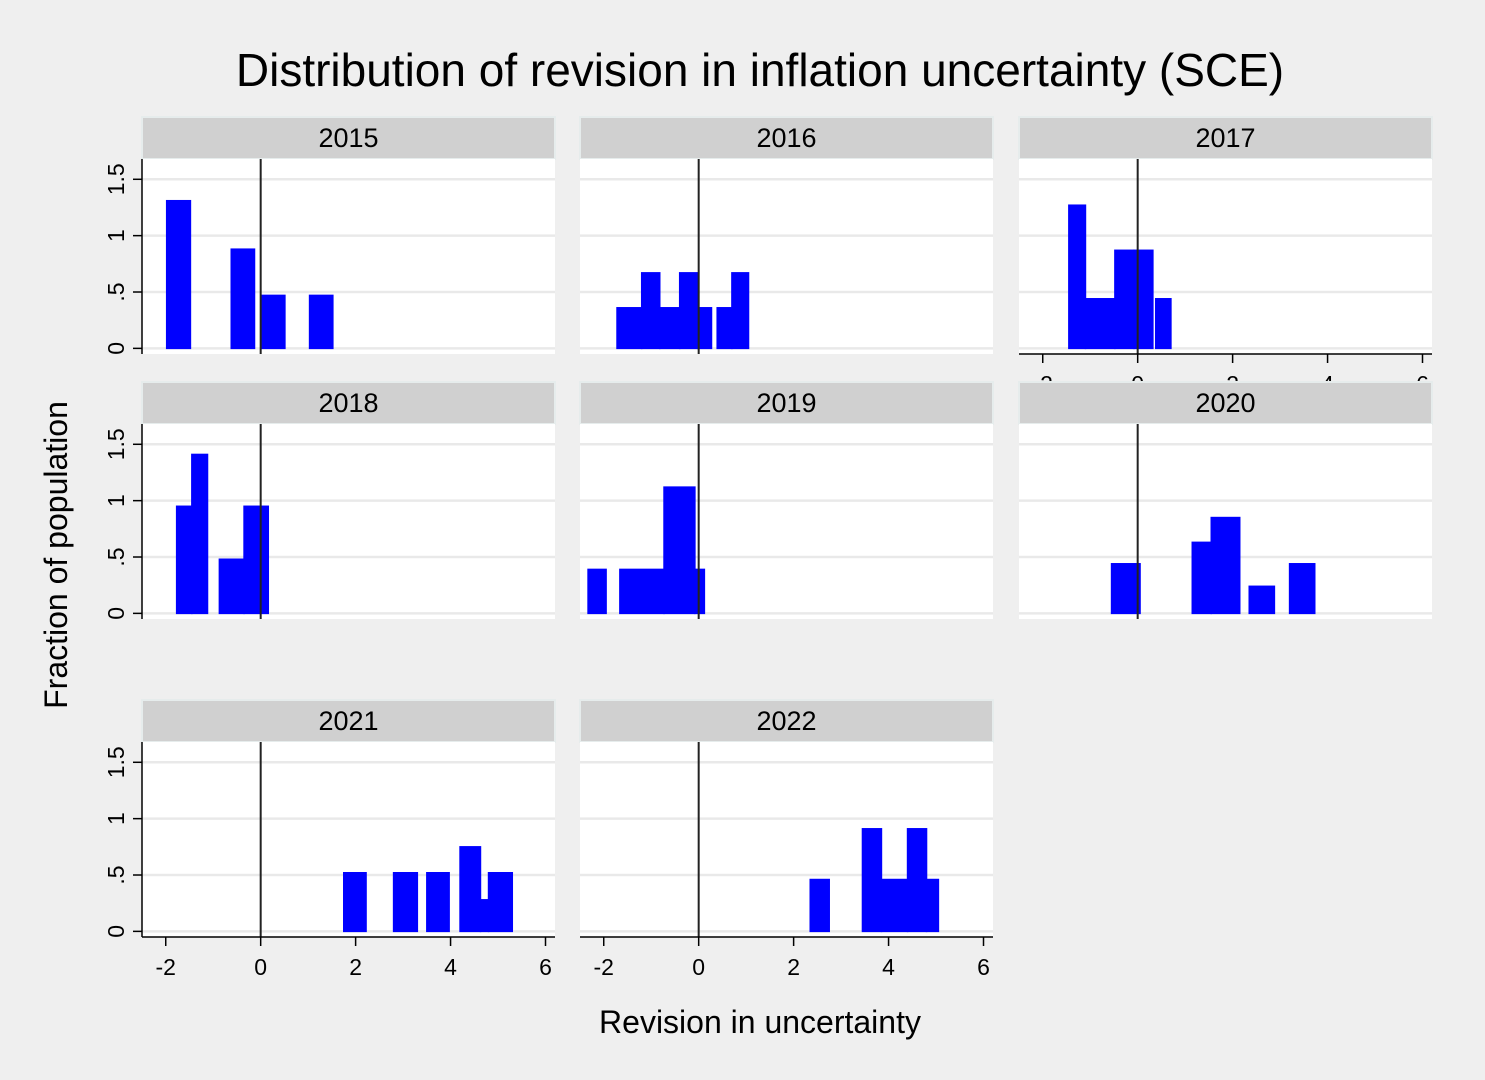 The width and height of the screenshot is (1485, 1080). I want to click on y-axis-title: Fraction of population, so click(56, 555).